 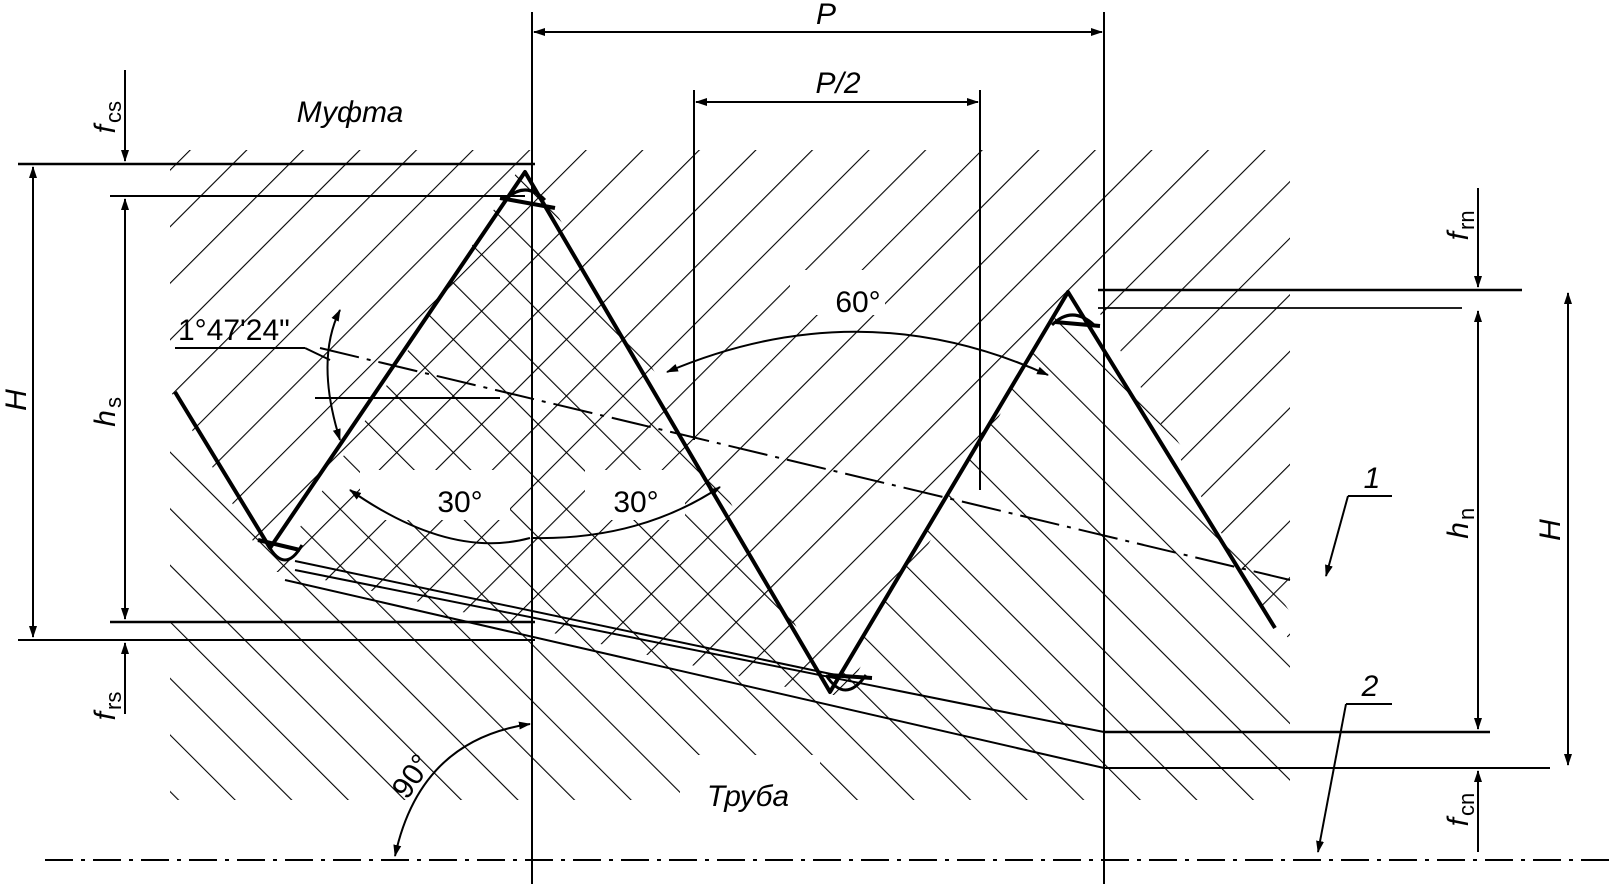 I want to click on callout-1-label: 1, so click(x=1372, y=478).